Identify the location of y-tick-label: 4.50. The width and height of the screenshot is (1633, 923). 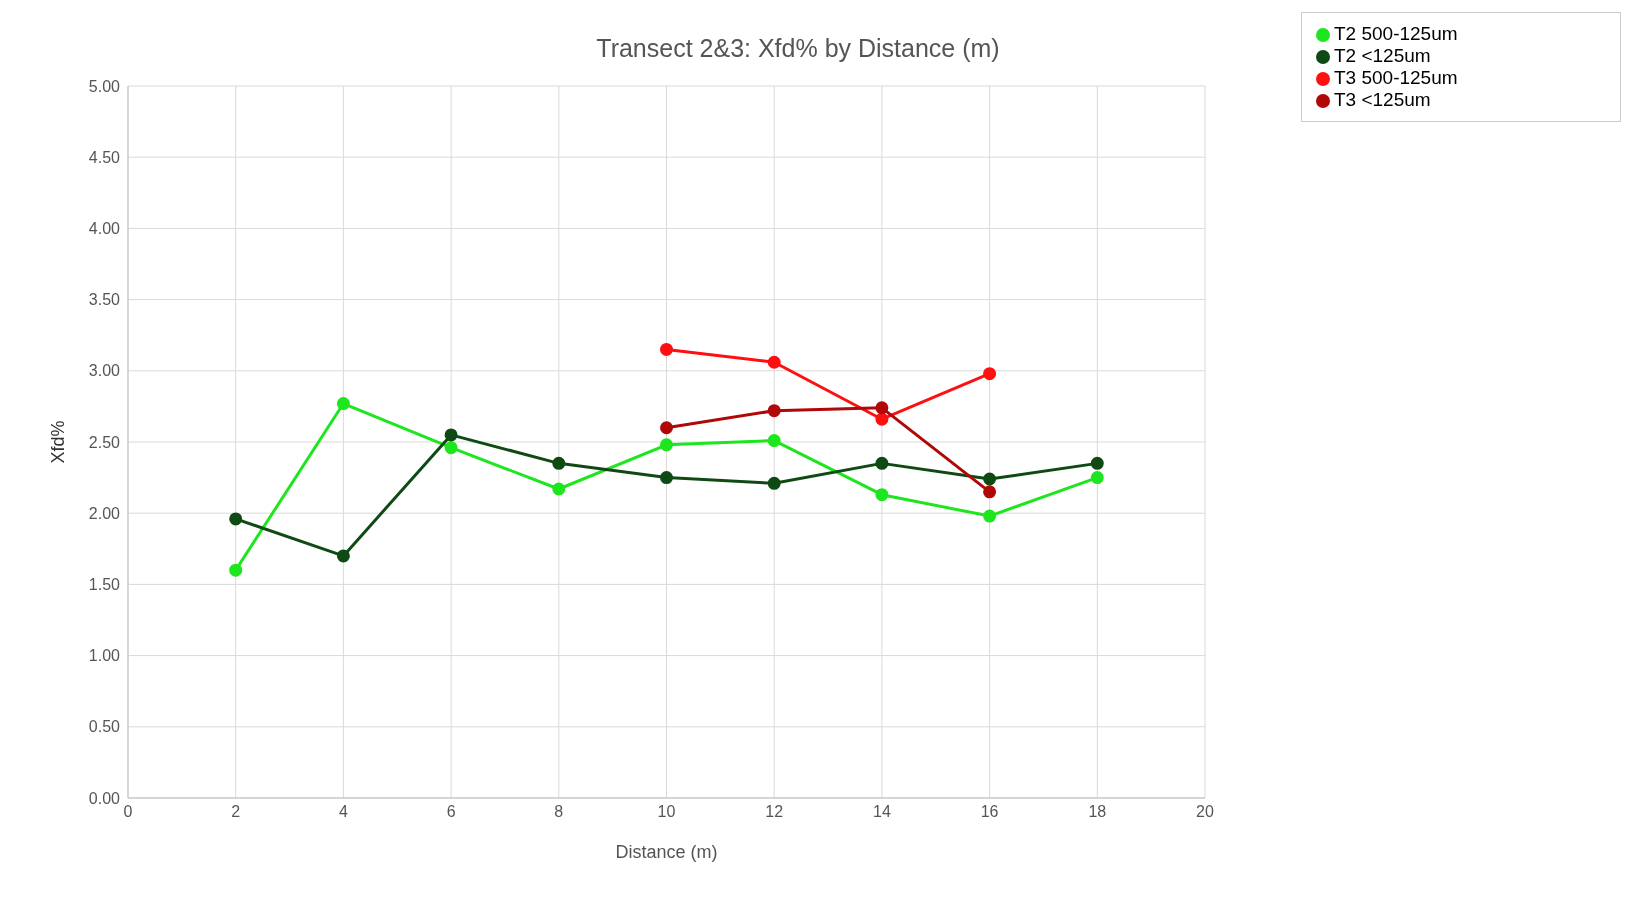
(104, 157).